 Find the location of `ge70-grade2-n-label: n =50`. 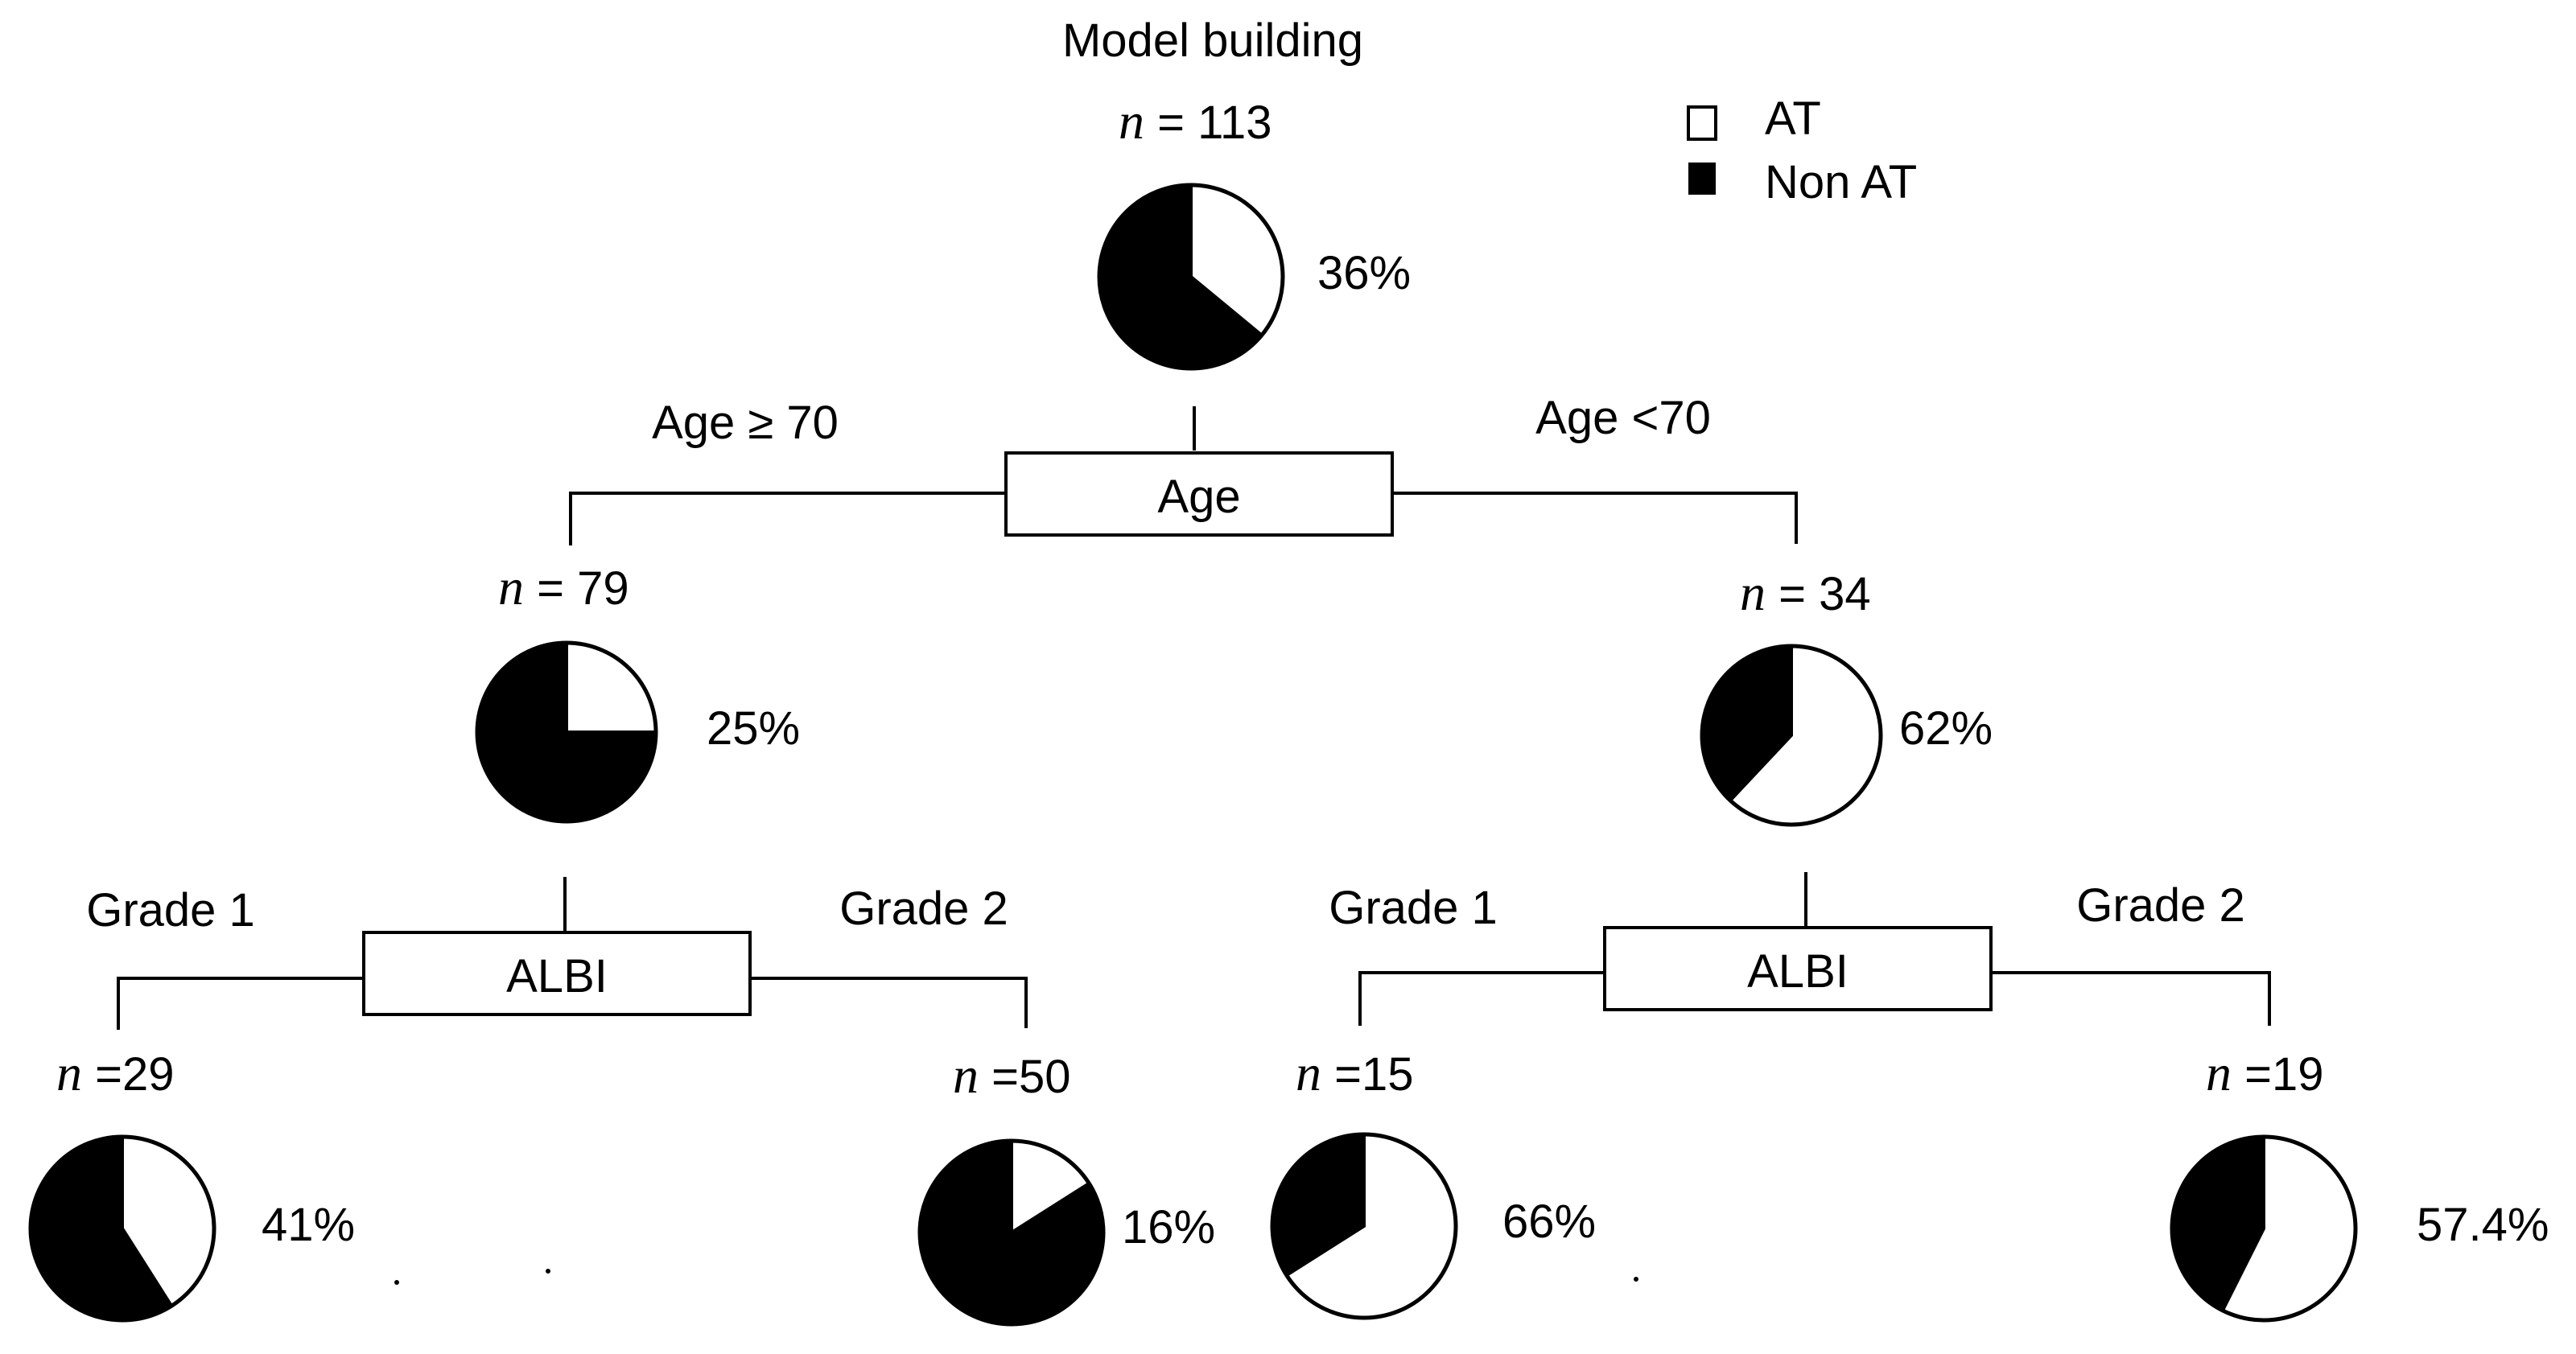

ge70-grade2-n-label: n =50 is located at coordinates (1012, 1075).